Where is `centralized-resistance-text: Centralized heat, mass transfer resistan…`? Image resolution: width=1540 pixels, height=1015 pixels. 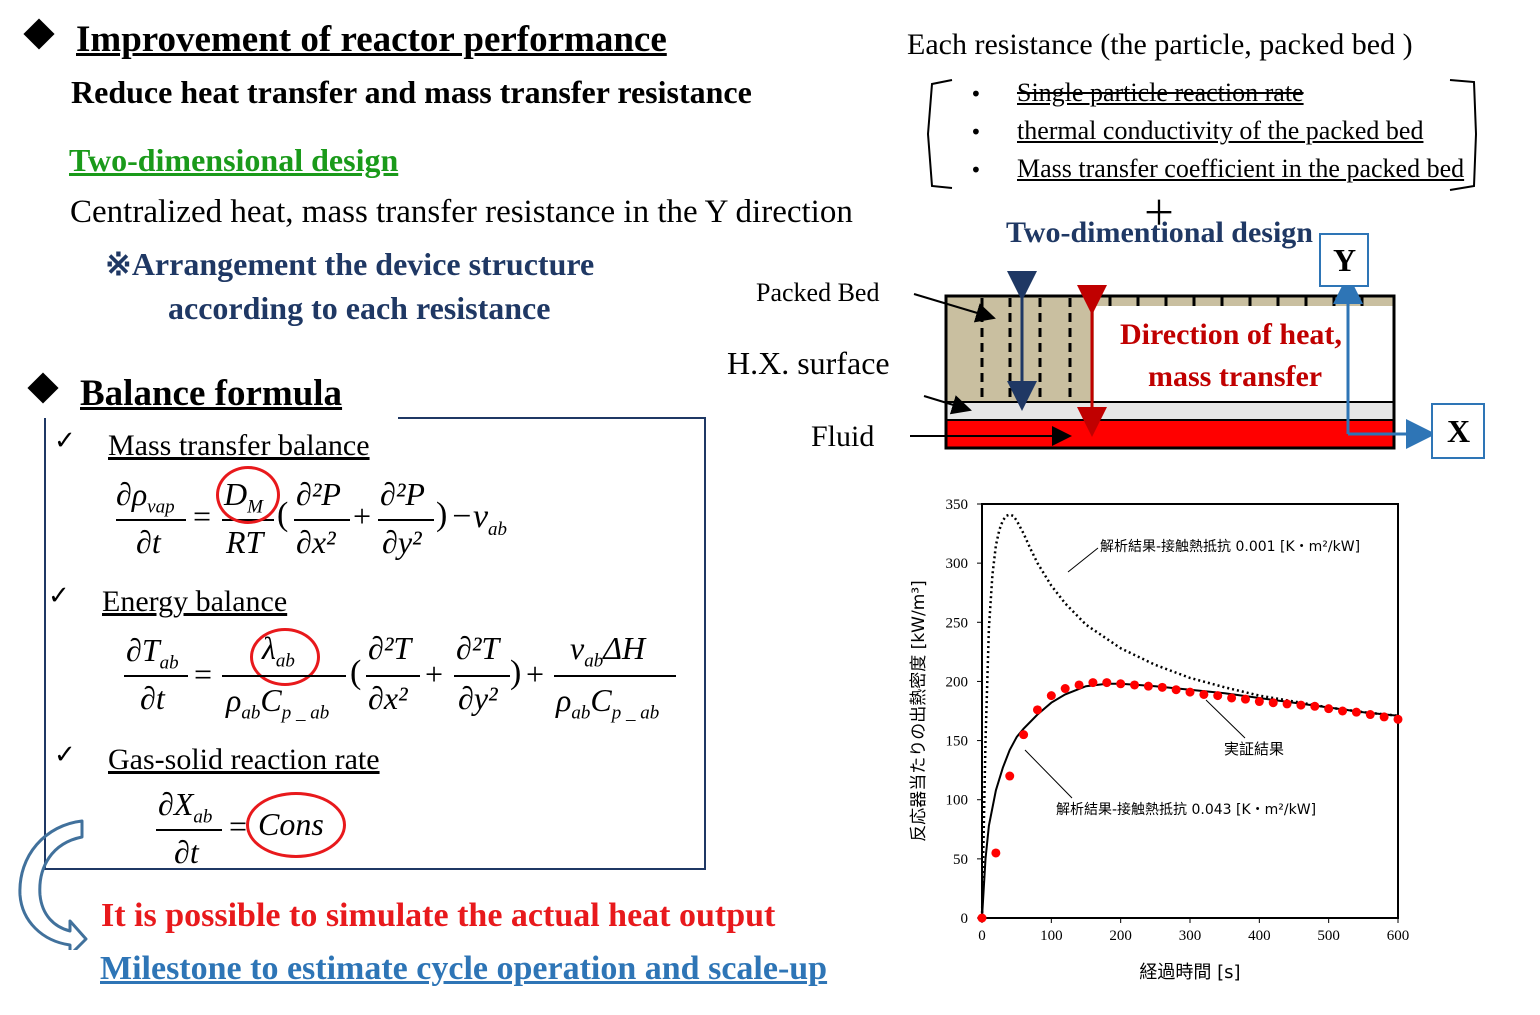 centralized-resistance-text: Centralized heat, mass transfer resistan… is located at coordinates (461, 212).